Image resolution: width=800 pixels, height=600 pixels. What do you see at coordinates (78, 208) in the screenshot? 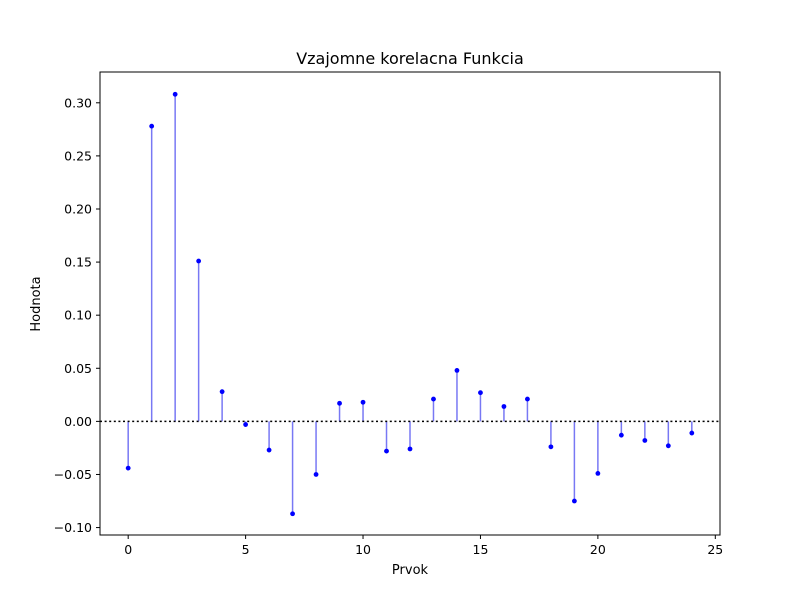
I see `y-tick-label: 0.20` at bounding box center [78, 208].